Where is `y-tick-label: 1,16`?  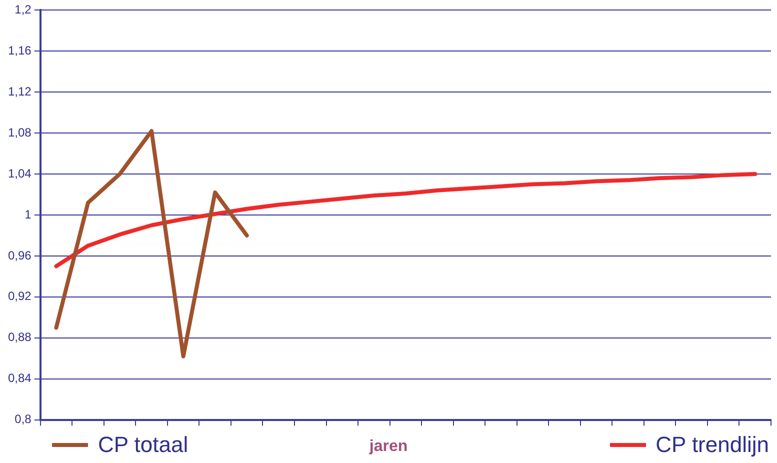
y-tick-label: 1,16 is located at coordinates (20, 50).